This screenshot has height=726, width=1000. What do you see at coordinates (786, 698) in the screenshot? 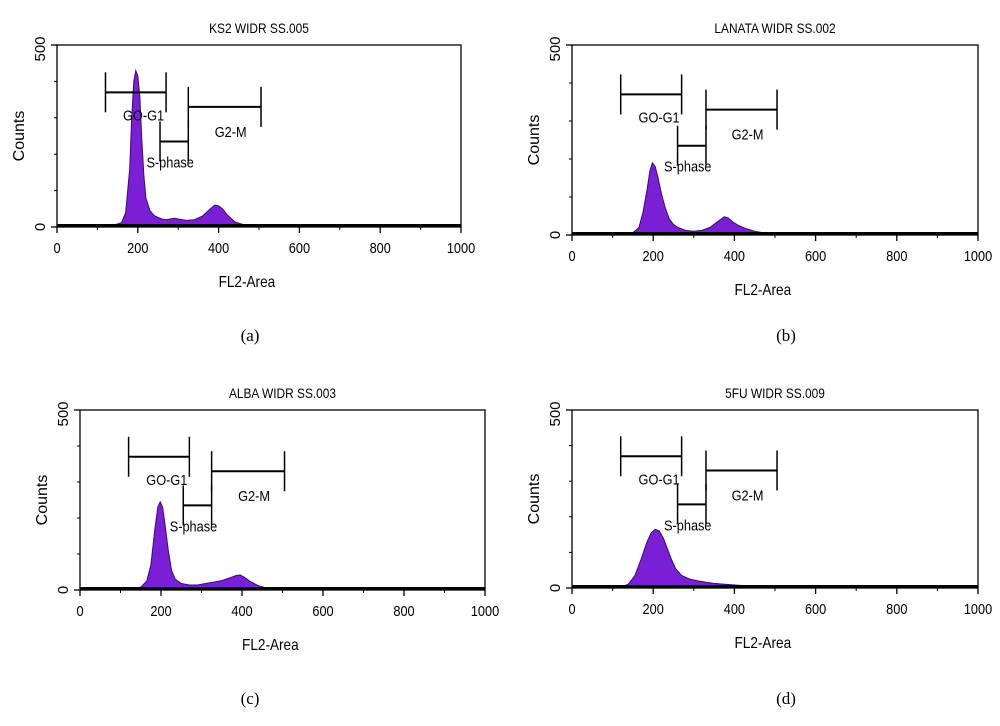
I see `panel-label-d: (d)` at bounding box center [786, 698].